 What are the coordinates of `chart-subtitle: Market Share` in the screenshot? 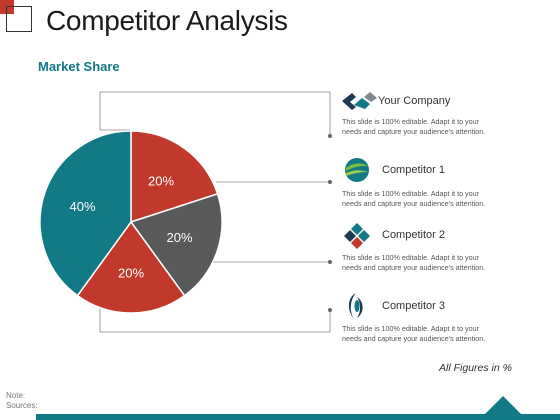 It's located at (79, 66).